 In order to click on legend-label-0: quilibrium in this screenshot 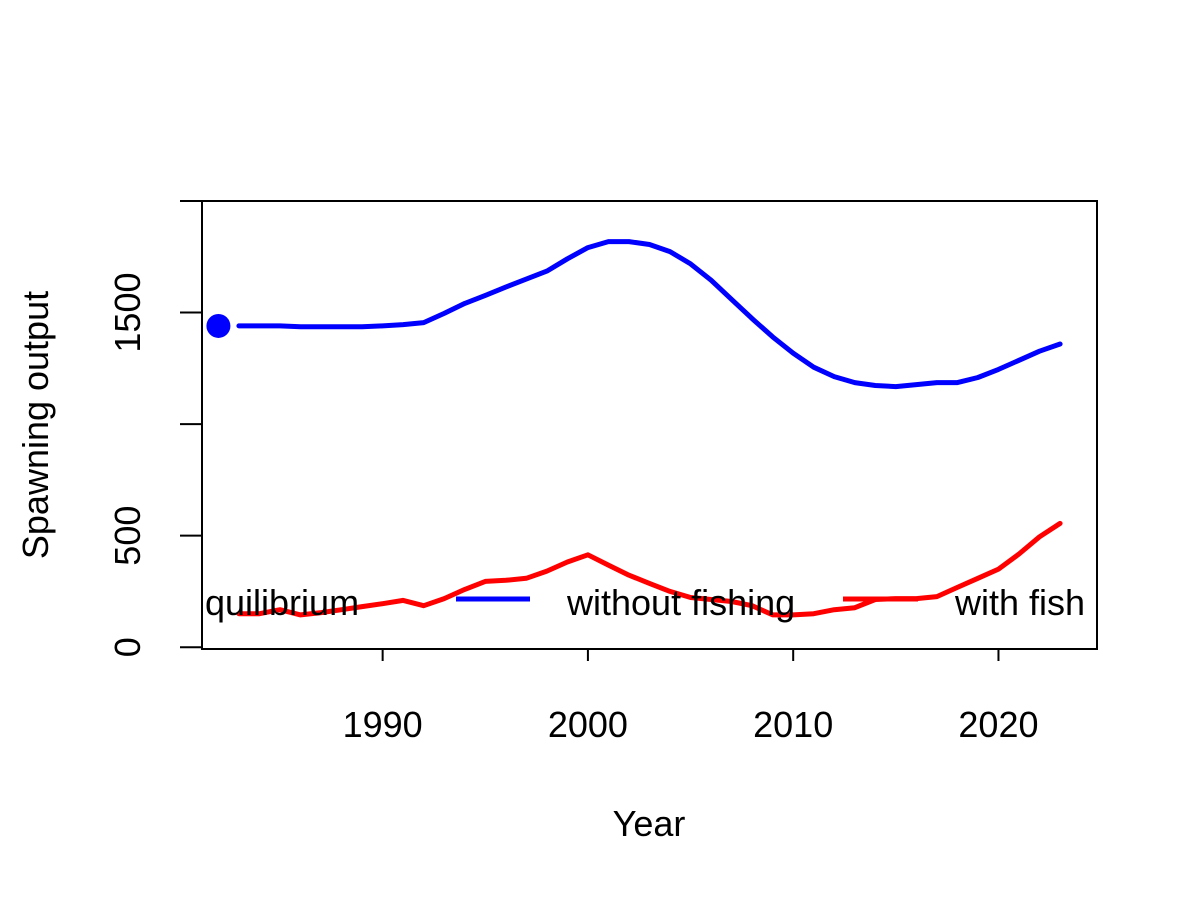, I will do `click(282, 602)`.